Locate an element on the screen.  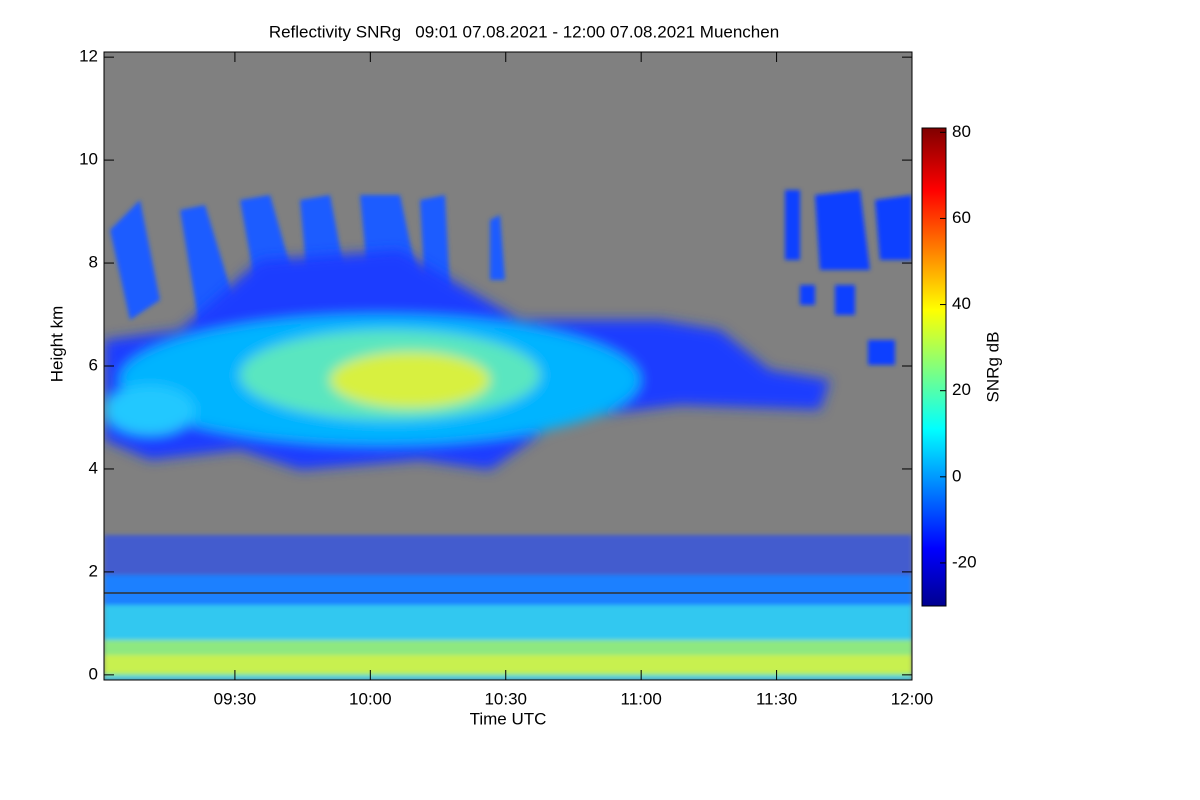
x-tick-label: 10:30 is located at coordinates (505, 698).